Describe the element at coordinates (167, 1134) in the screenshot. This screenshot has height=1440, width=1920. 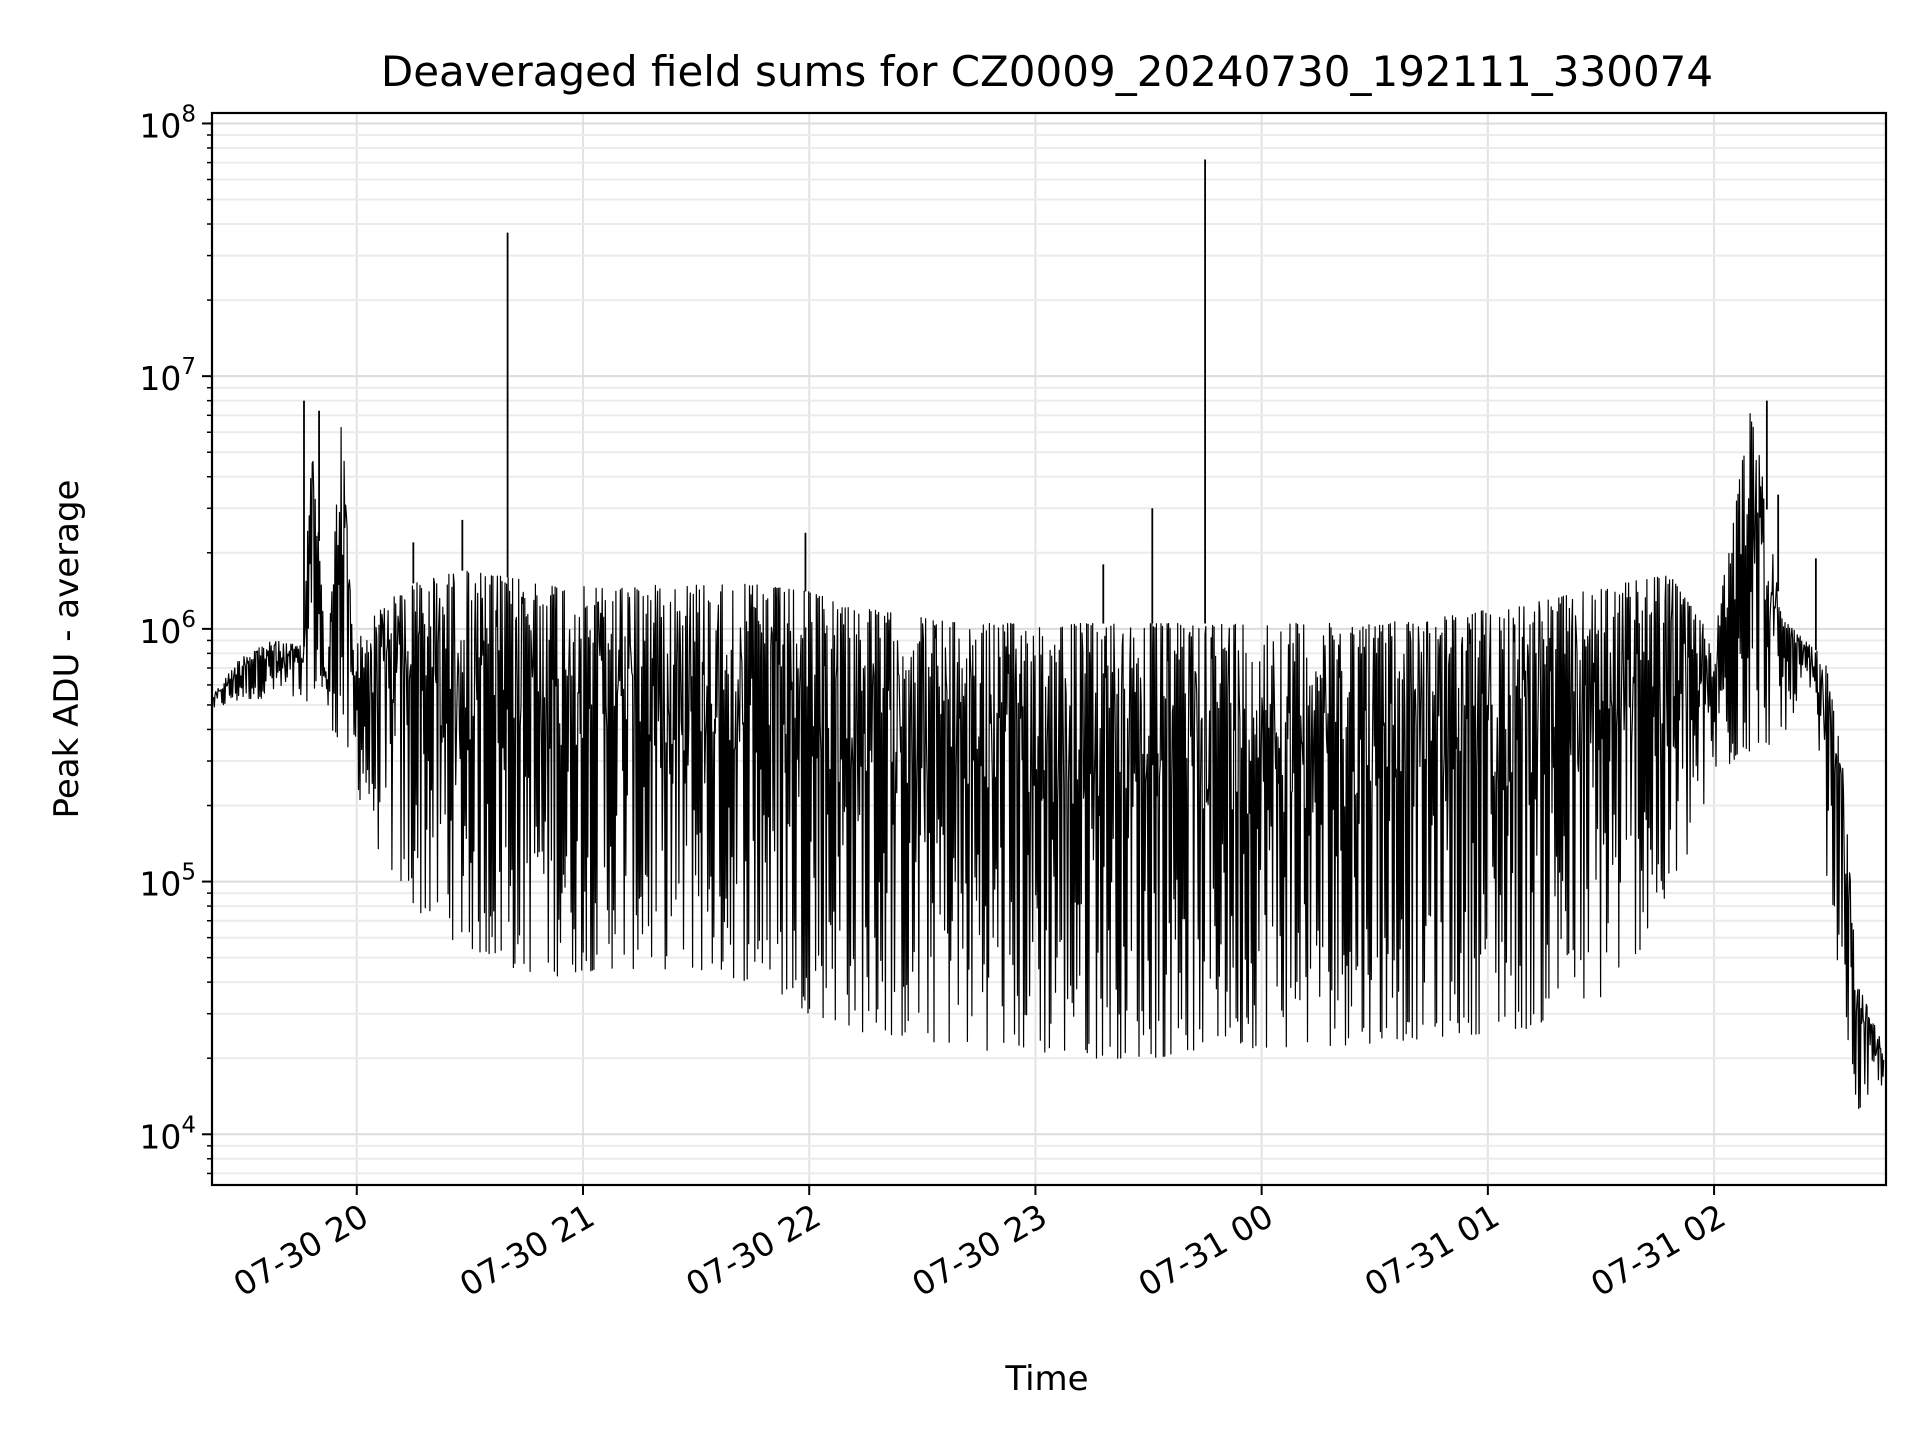
I see `y-tick-label: 10⁴` at that location.